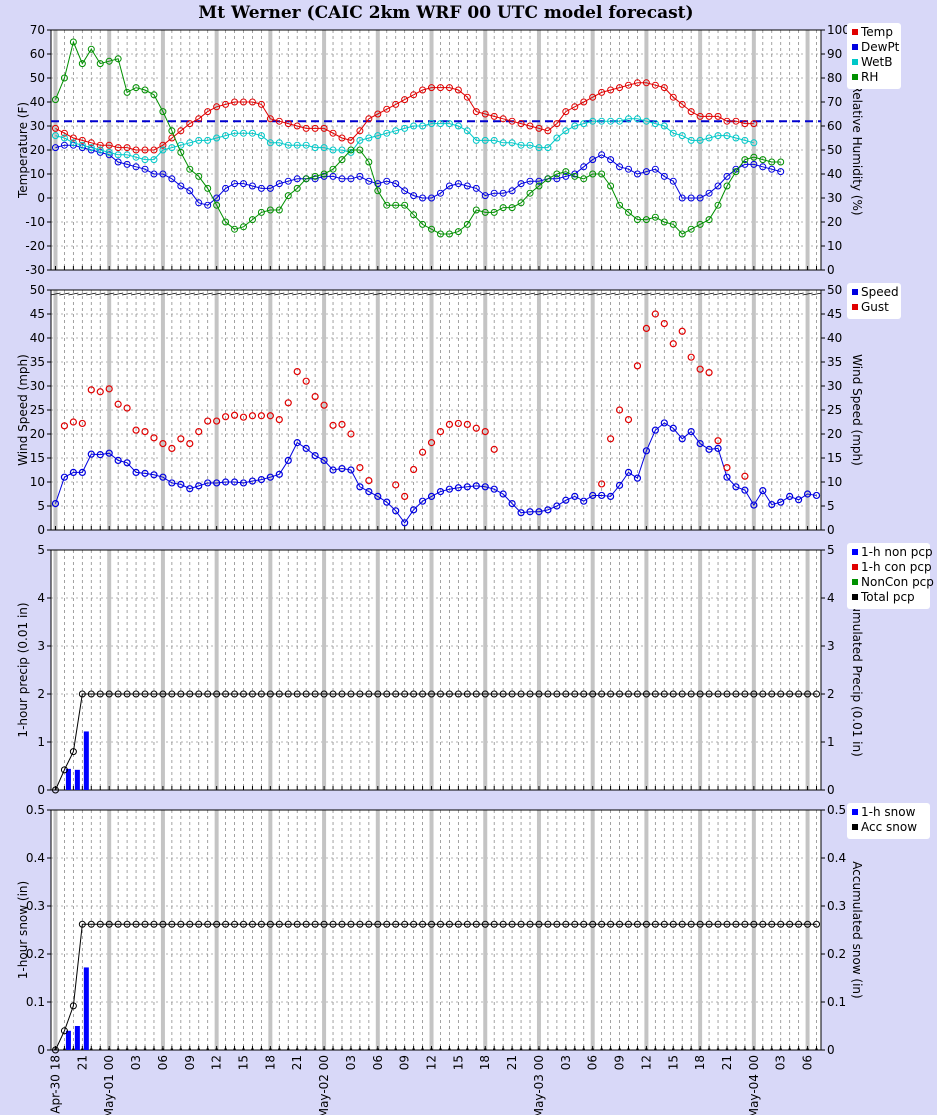  What do you see at coordinates (436, 742) in the screenshot?
I see `accumulated-line` at bounding box center [436, 742].